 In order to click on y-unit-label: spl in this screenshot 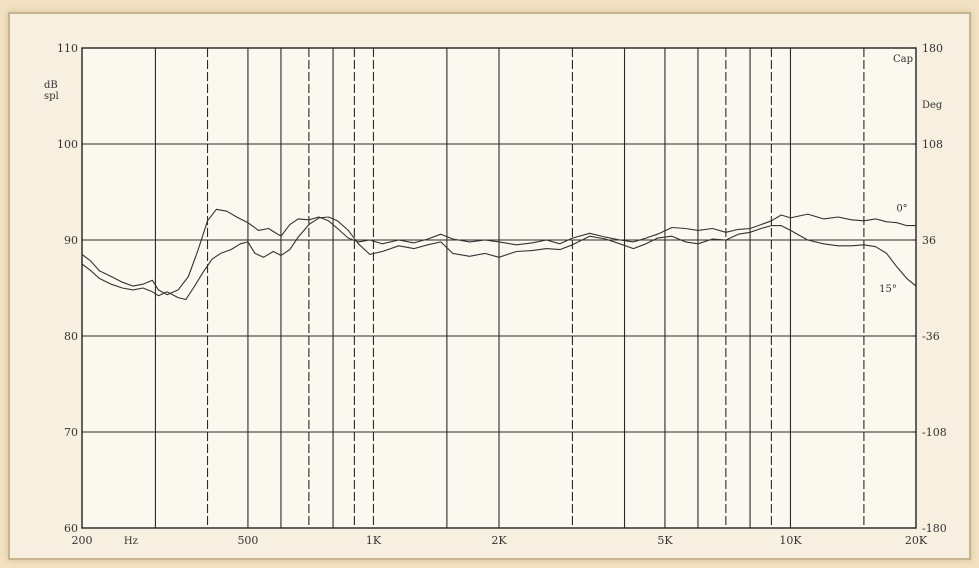, I will do `click(51, 96)`.